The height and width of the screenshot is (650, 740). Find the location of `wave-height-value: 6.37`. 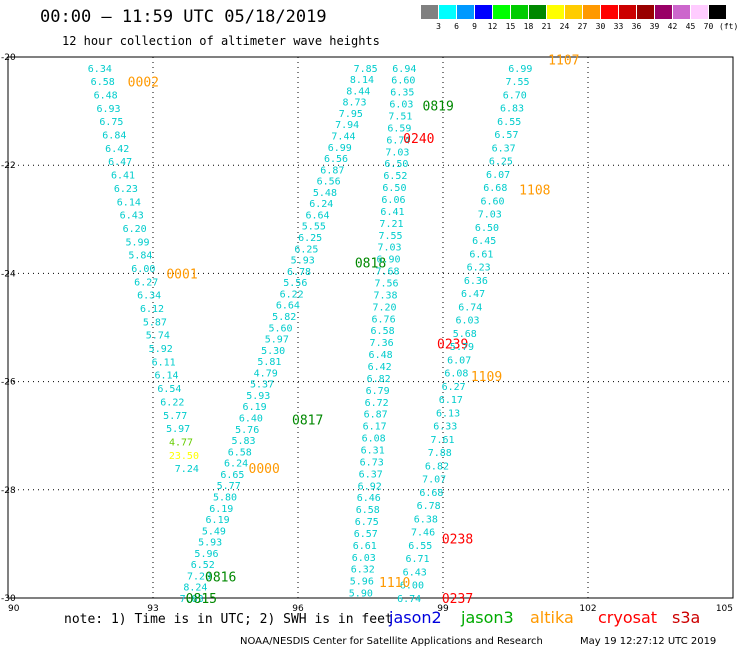

wave-height-value: 6.37 is located at coordinates (371, 474).